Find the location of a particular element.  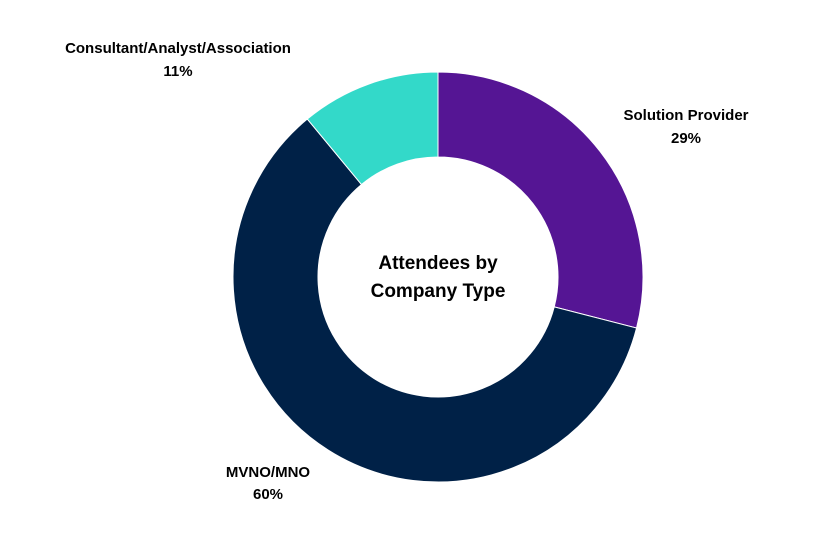

slice-label-2: MVNO/MNO is located at coordinates (268, 472).